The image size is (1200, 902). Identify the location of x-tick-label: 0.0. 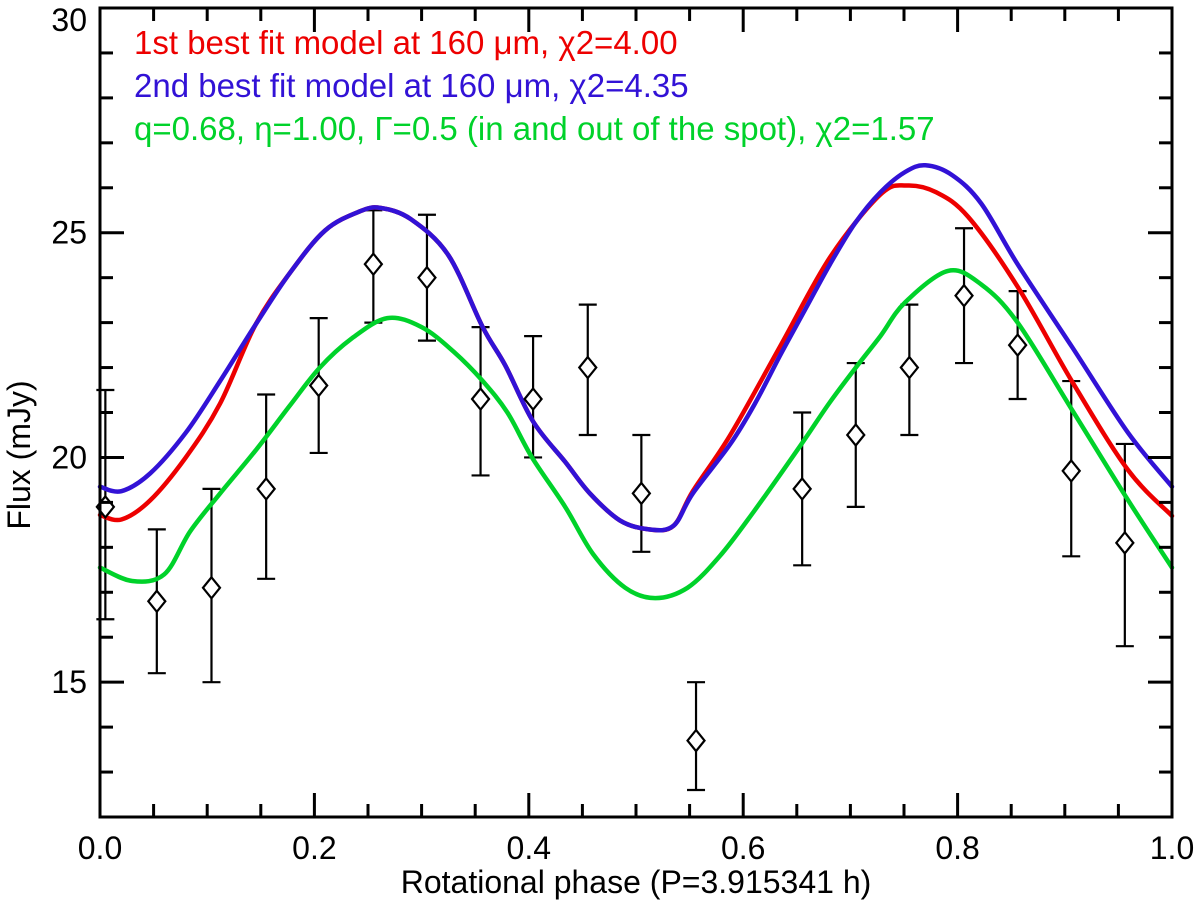
(100, 848).